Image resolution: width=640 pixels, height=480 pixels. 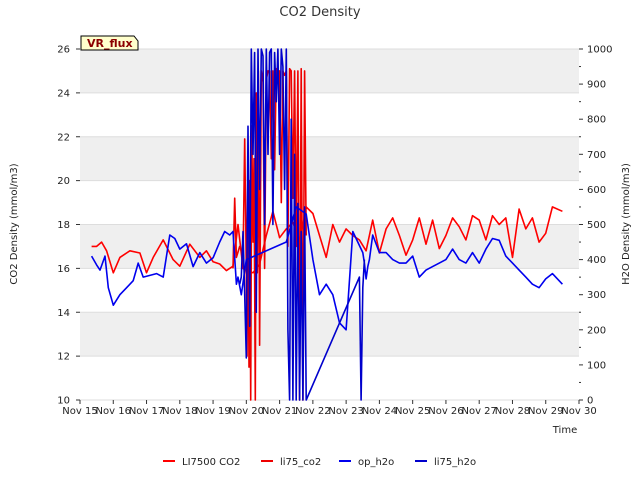 What do you see at coordinates (63, 137) in the screenshot?
I see `y-tick-label: 22` at bounding box center [63, 137].